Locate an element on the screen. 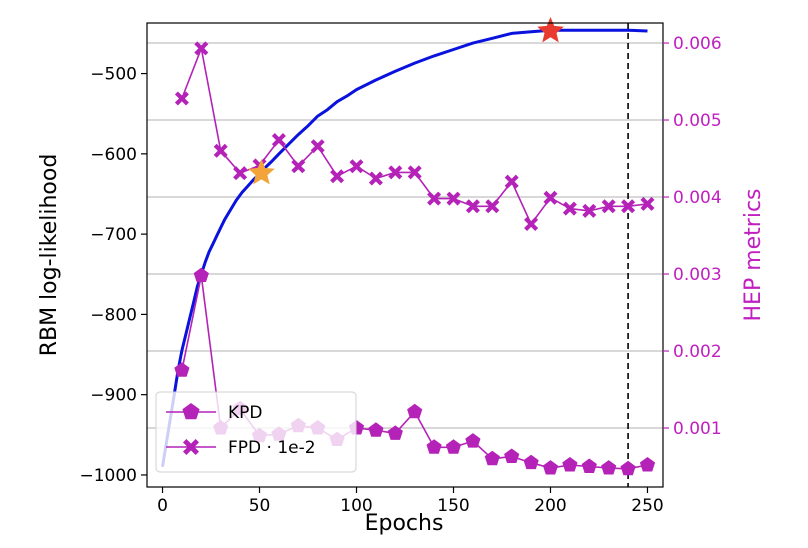 The image size is (808, 548). y-right-tick-label: 0.003 is located at coordinates (697, 275).